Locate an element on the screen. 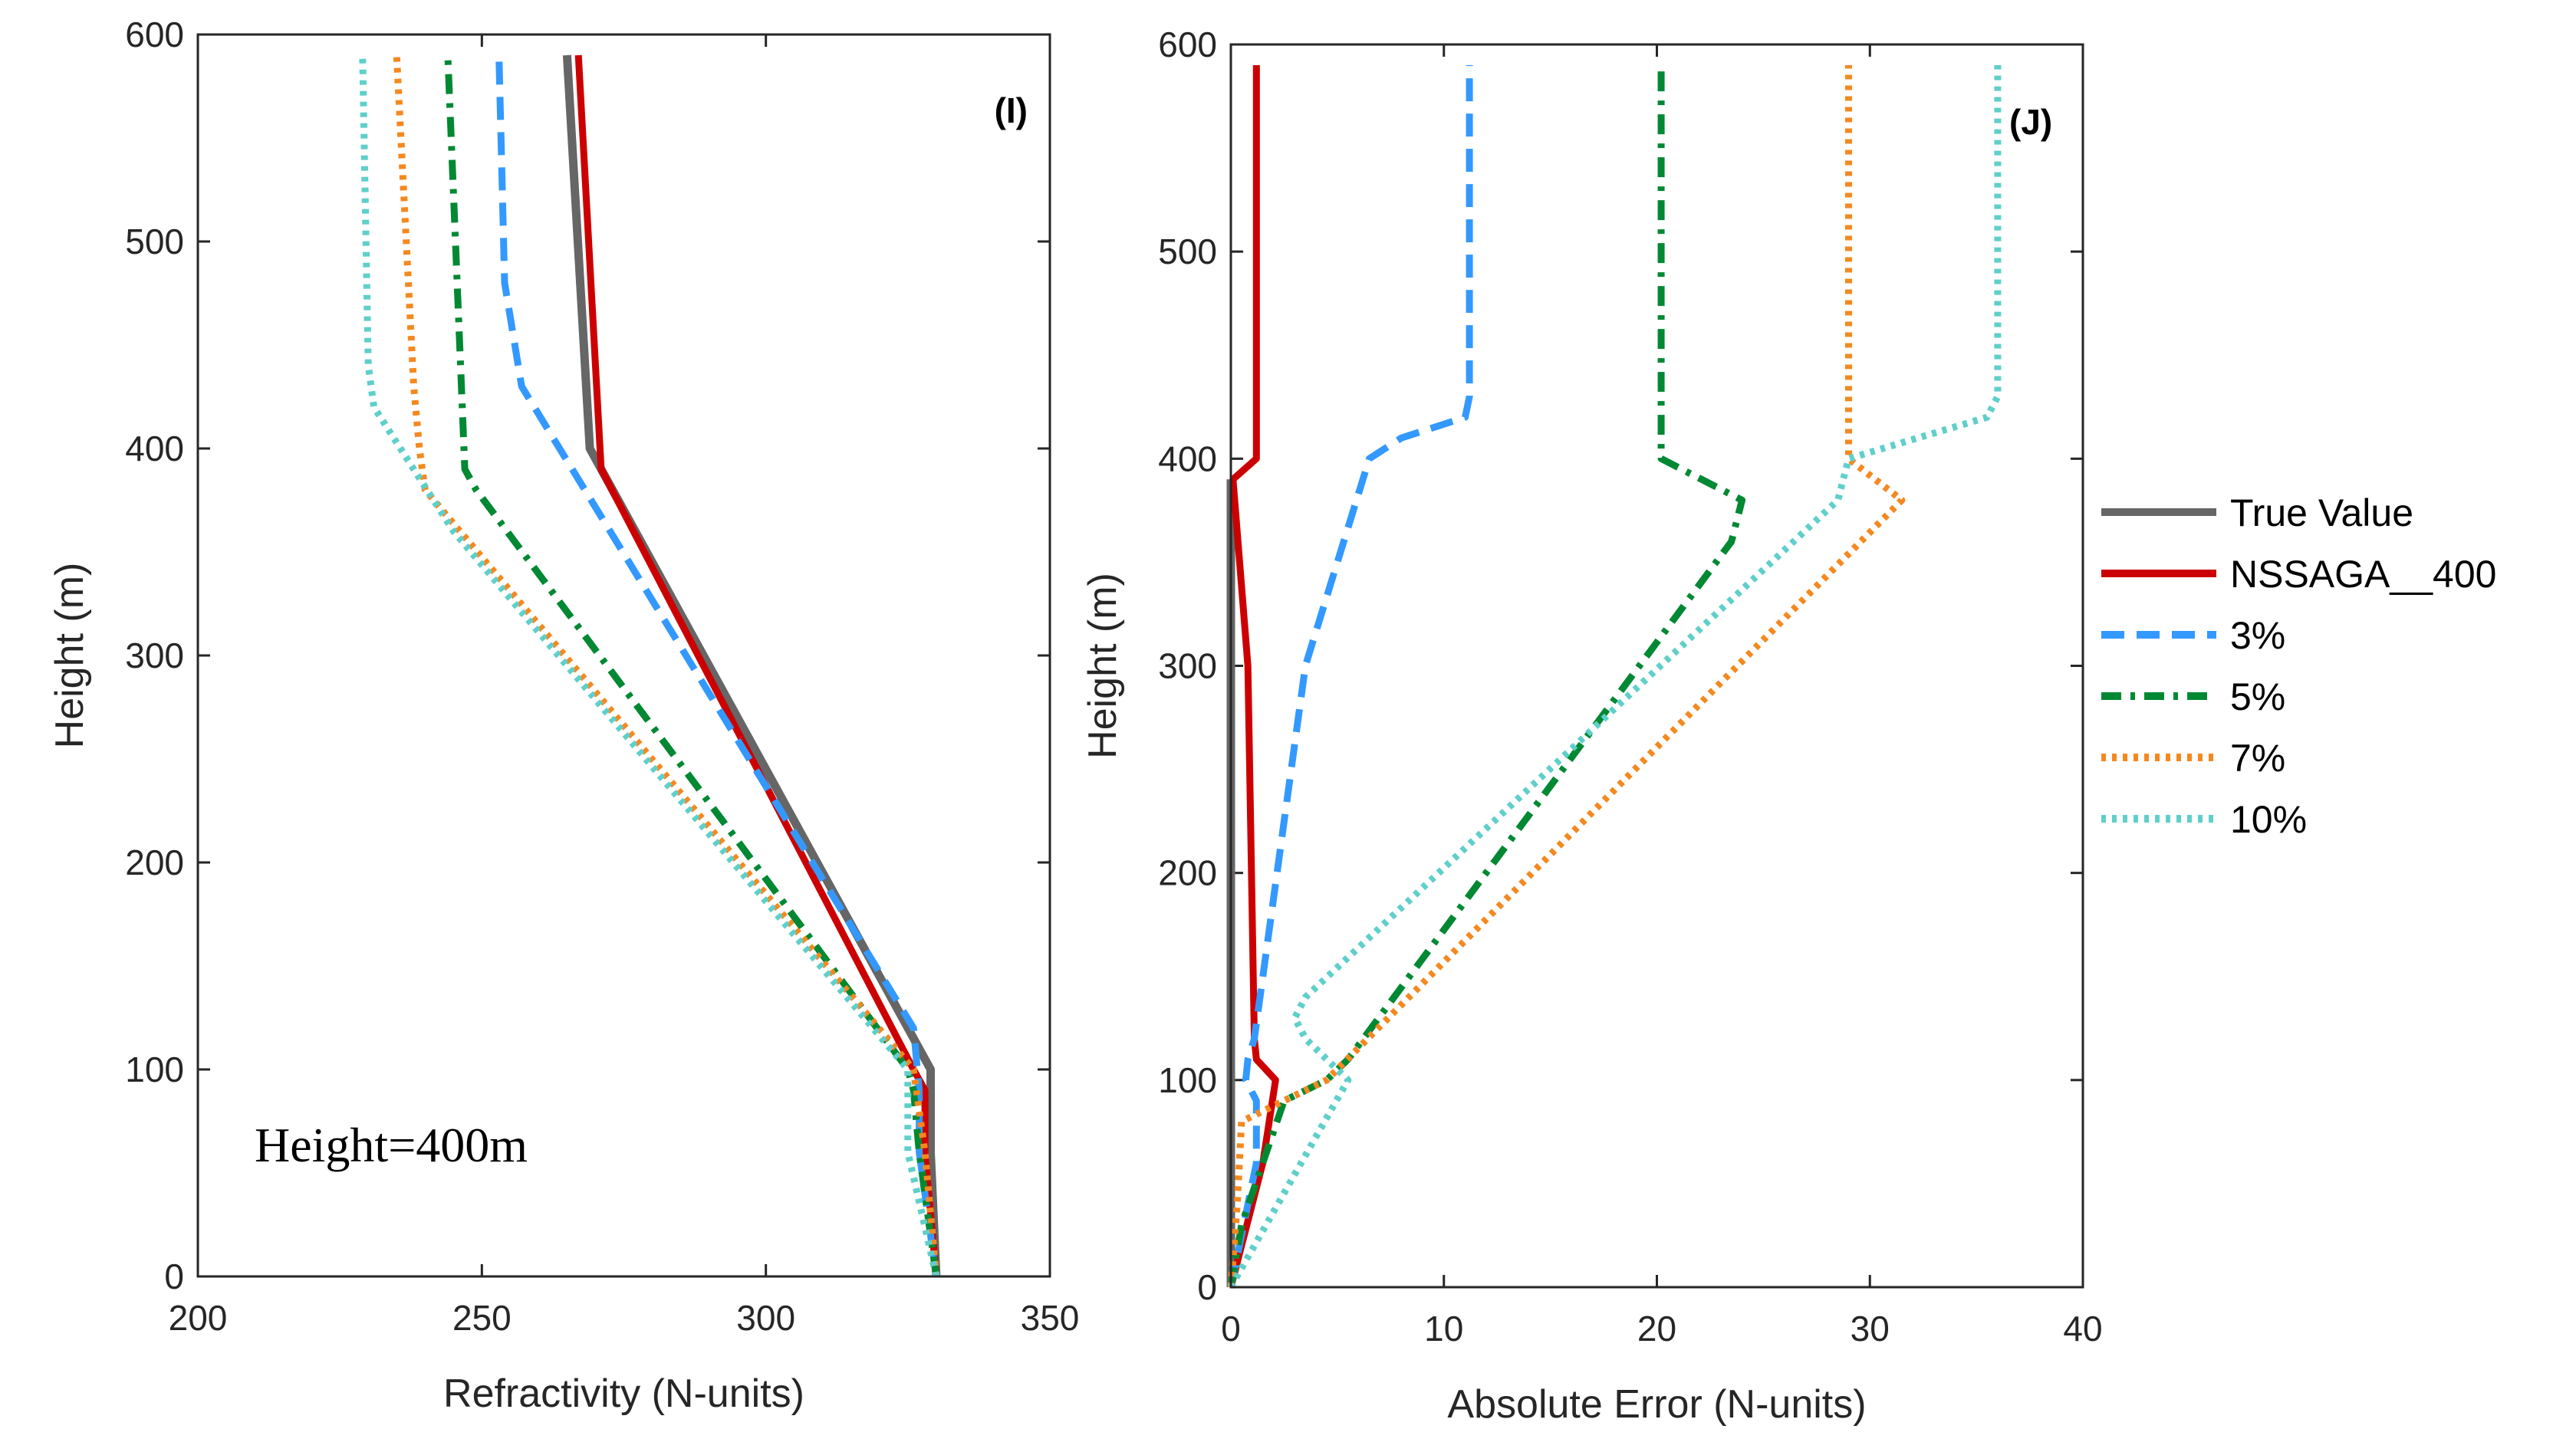 This screenshot has width=2576, height=1452. left-panel-label: (I) is located at coordinates (1011, 110).